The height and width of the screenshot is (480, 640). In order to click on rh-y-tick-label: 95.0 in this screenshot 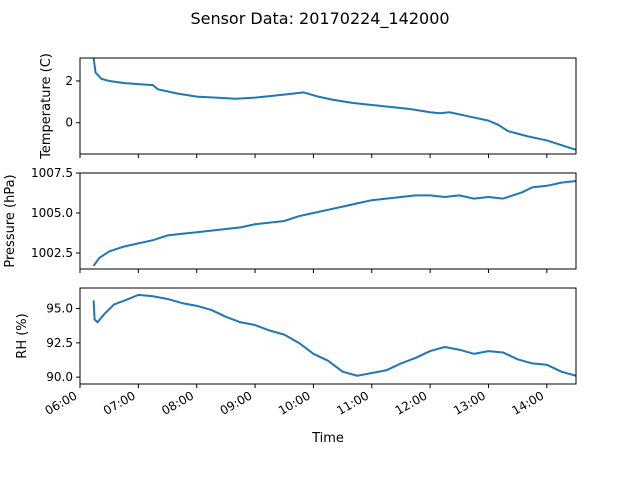, I will do `click(59, 309)`.